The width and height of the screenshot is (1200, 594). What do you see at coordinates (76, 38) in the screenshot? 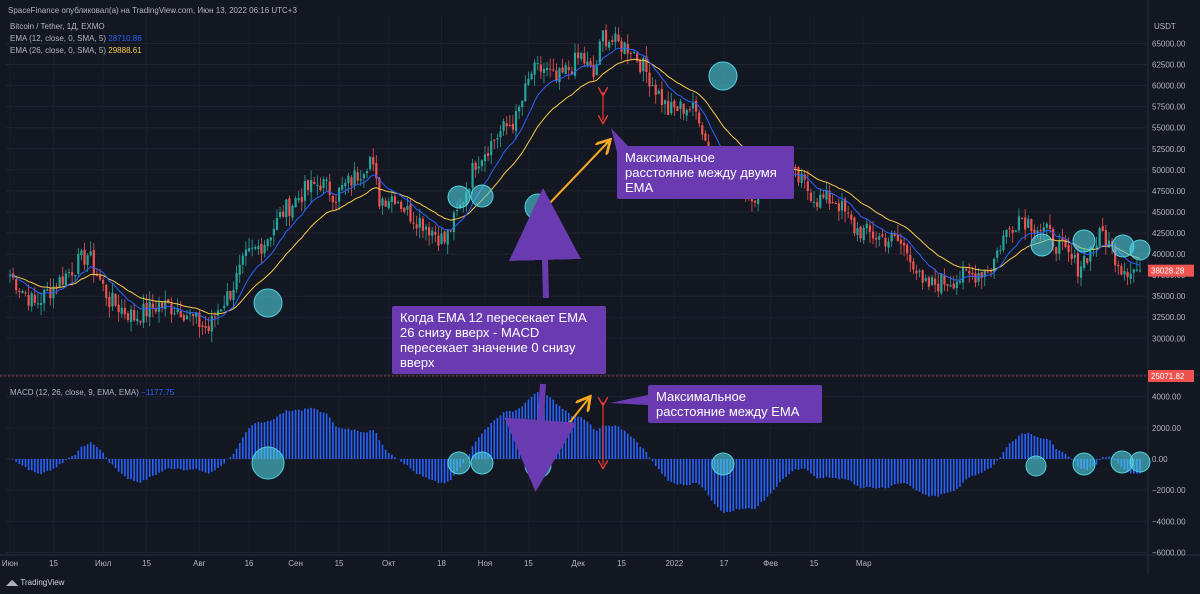
I see `ema12-legend: EMA (12, close, 0, SMA, 5) 28710.86` at bounding box center [76, 38].